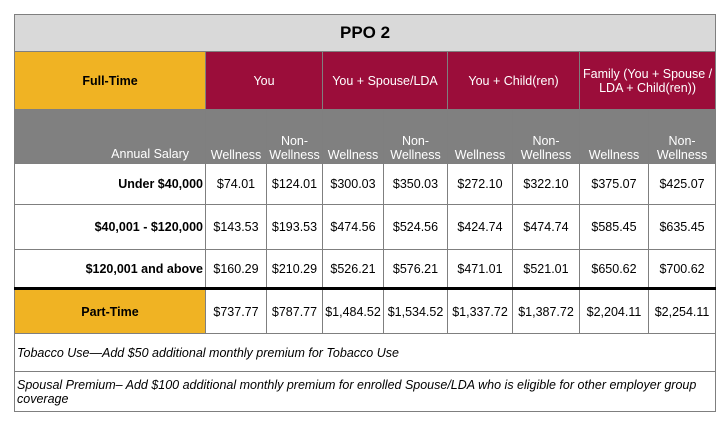 This screenshot has height=426, width=726. What do you see at coordinates (614, 310) in the screenshot?
I see `rate-cell: $2,204.11` at bounding box center [614, 310].